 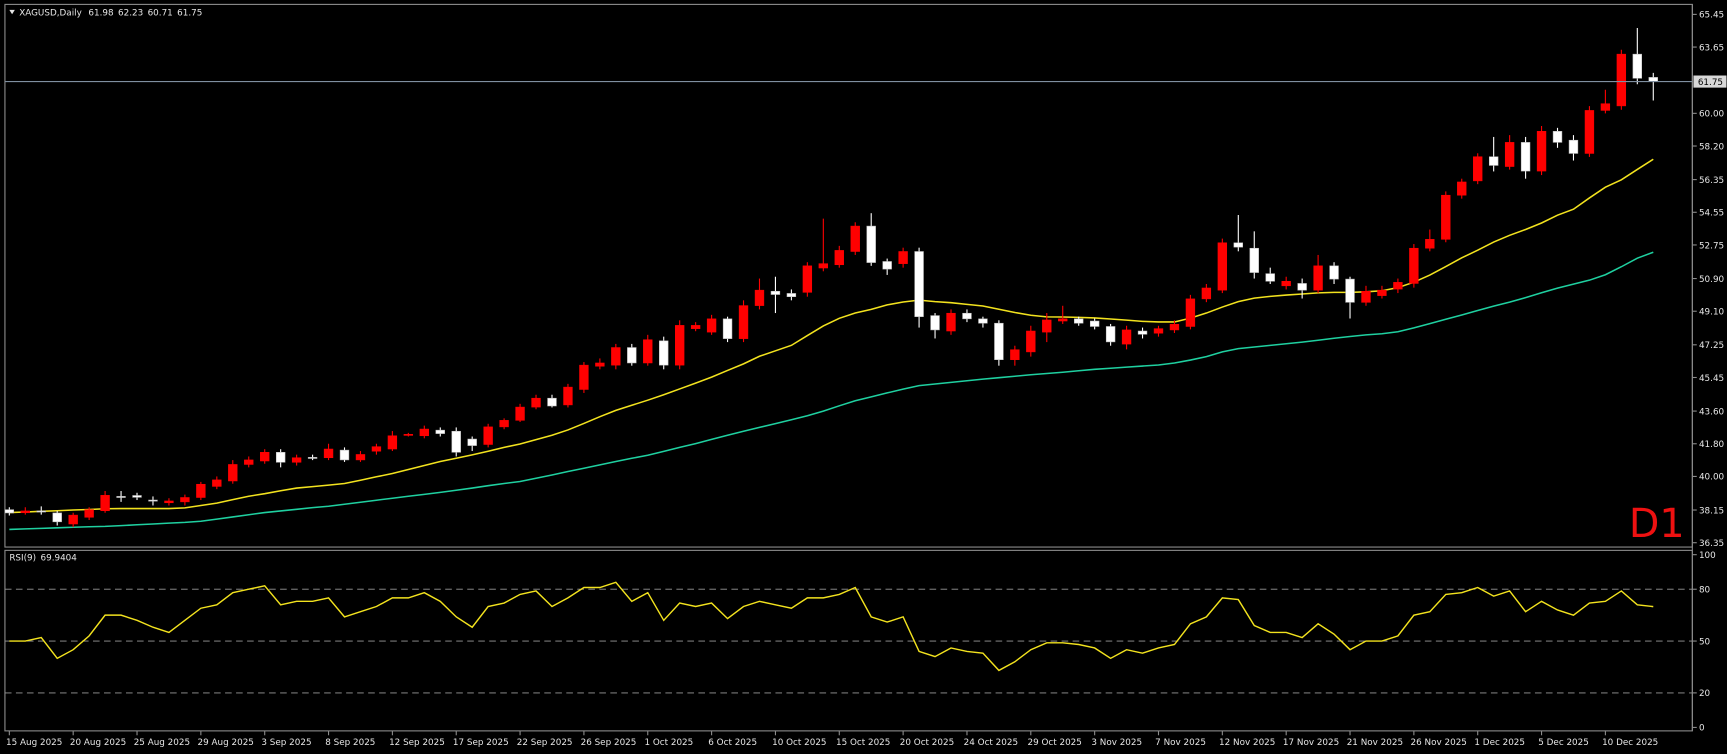 I want to click on rsi-title: RSI(9), so click(x=22, y=558).